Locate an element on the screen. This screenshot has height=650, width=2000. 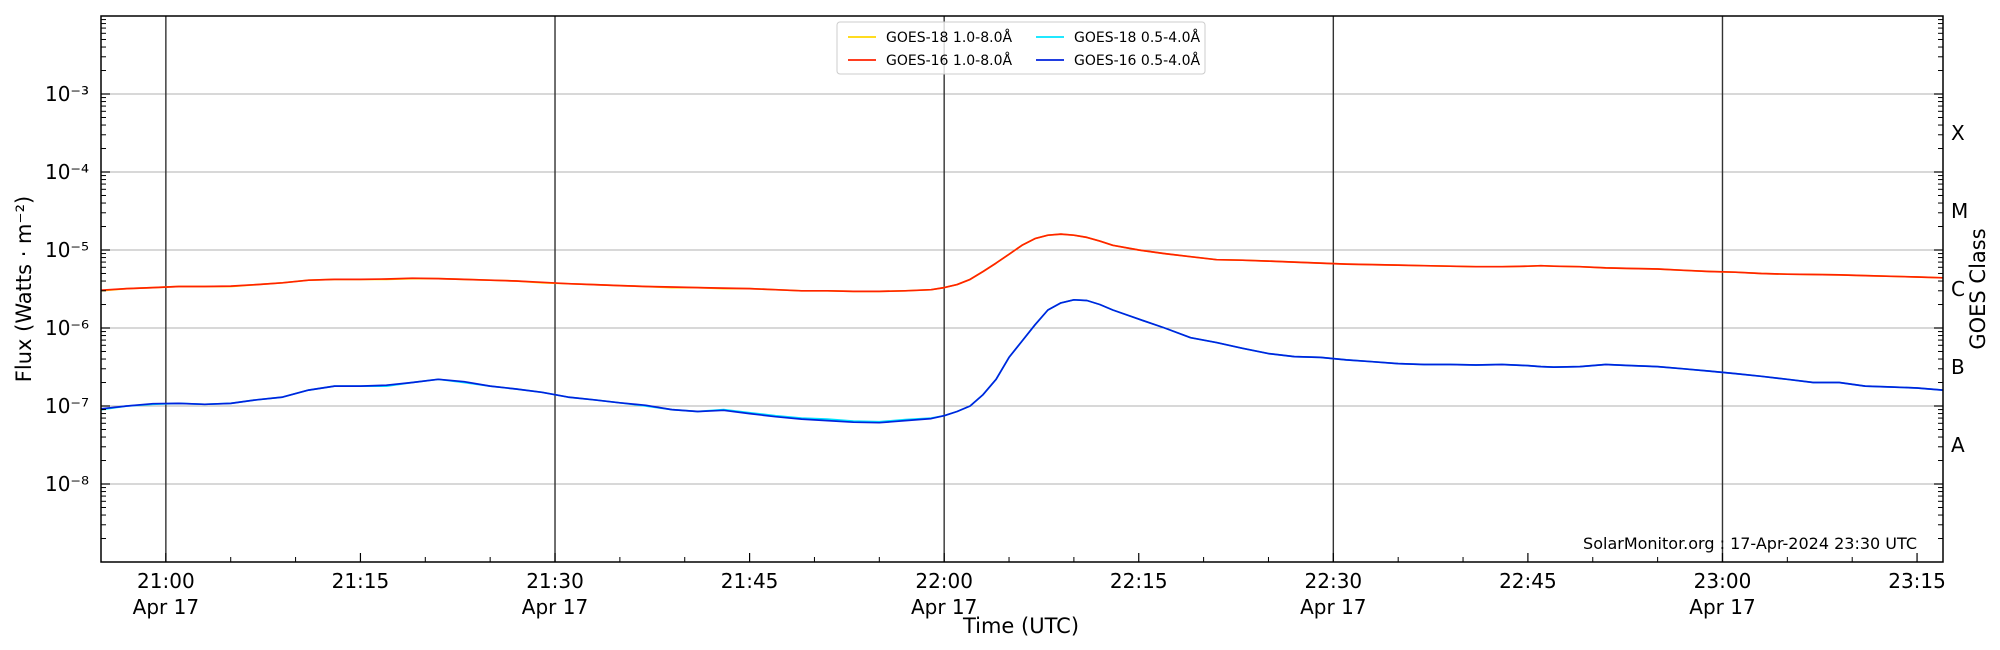
goes-class-label: C is located at coordinates (1958, 289).